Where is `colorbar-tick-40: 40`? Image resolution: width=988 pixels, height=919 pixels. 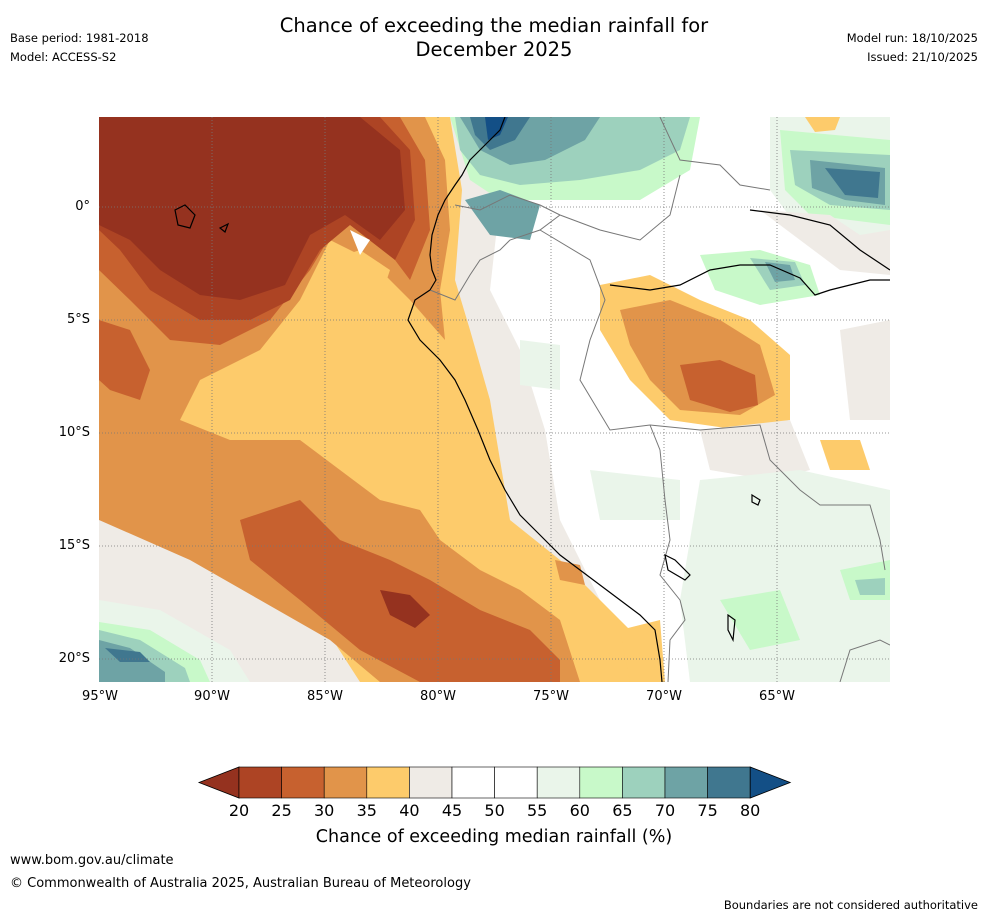 colorbar-tick-40: 40 is located at coordinates (409, 810).